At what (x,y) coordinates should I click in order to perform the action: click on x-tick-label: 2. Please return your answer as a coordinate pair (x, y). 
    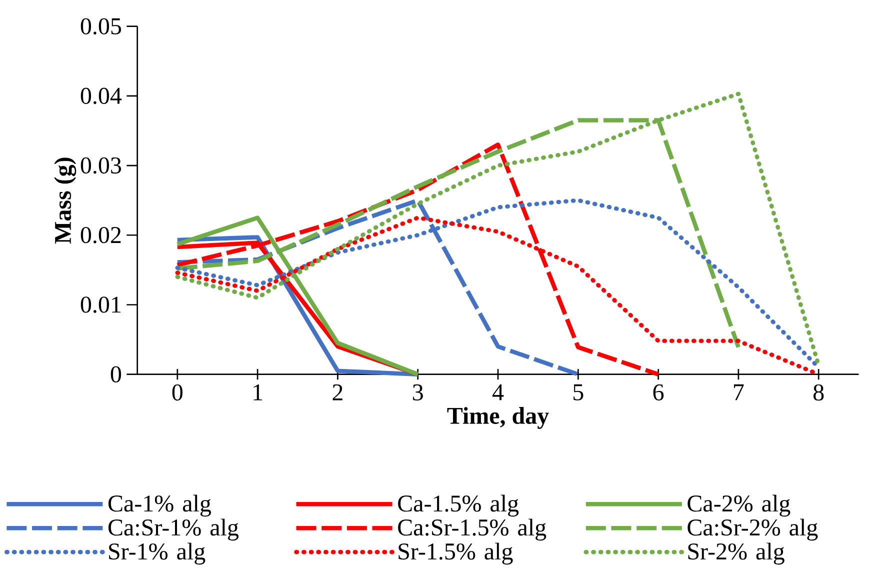
    Looking at the image, I should click on (337, 392).